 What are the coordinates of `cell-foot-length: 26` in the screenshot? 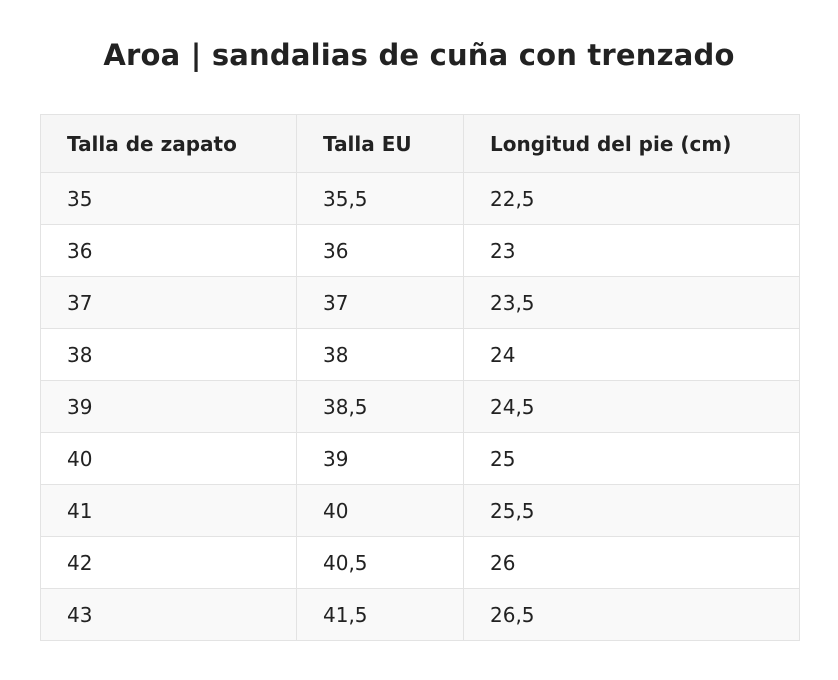 It's located at (631, 562).